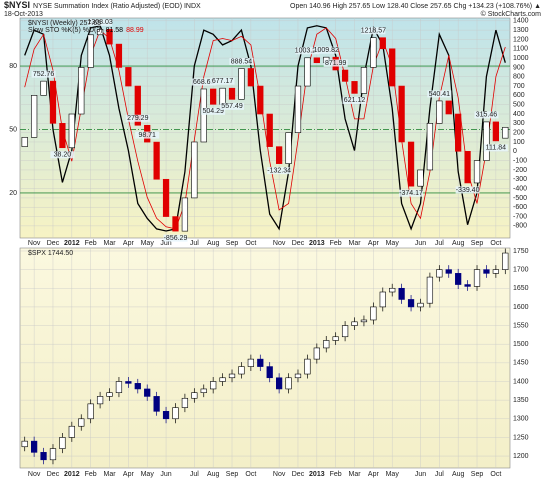 The height and width of the screenshot is (480, 545). I want to click on legend-label: $NYSI (Weekly) 257.65, so click(64, 23).